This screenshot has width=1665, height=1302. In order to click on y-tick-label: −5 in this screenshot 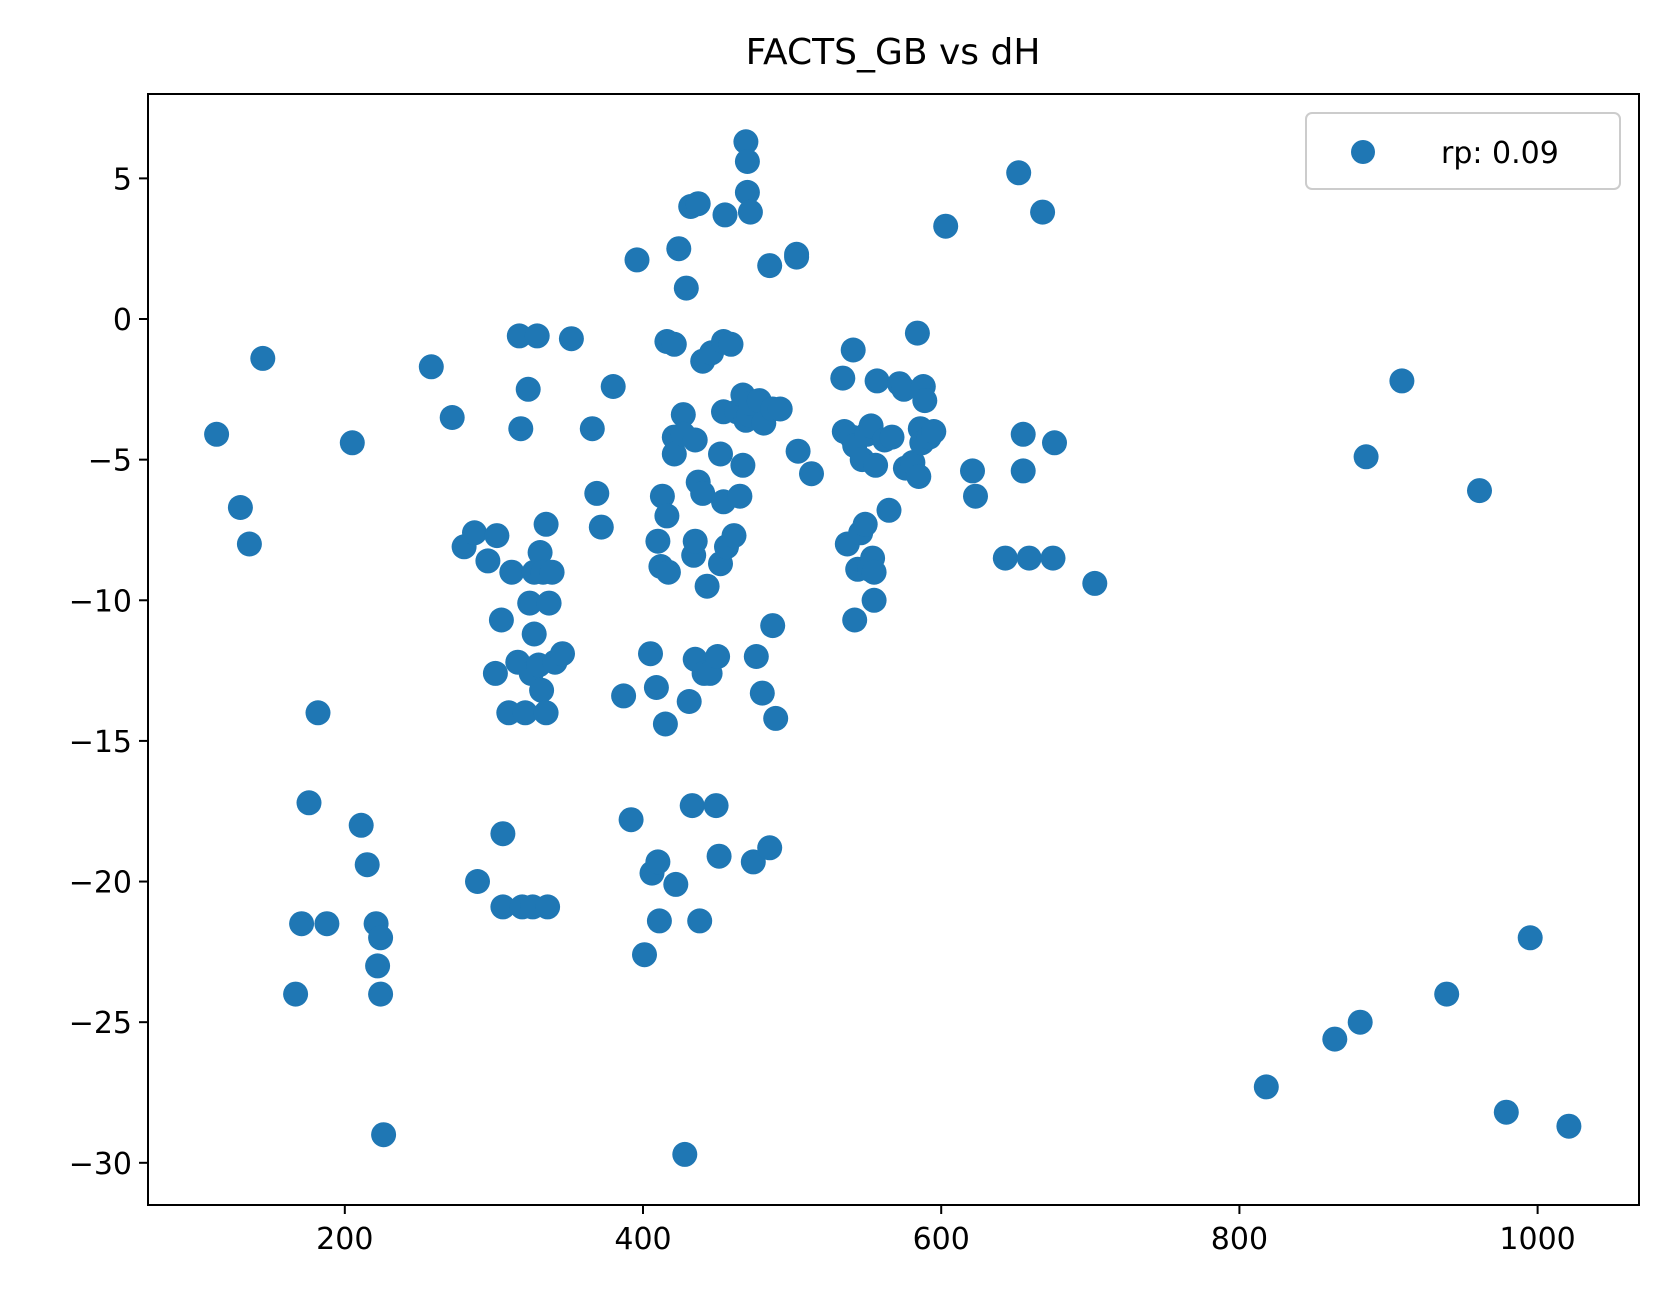, I will do `click(110, 461)`.